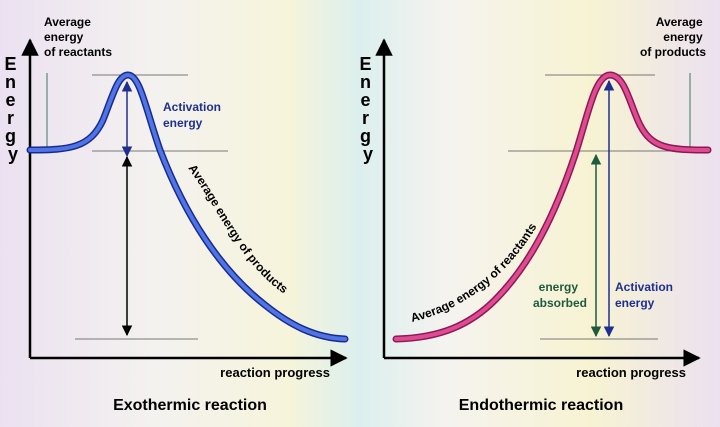 The height and width of the screenshot is (427, 720). What do you see at coordinates (365, 136) in the screenshot?
I see `endo-energy-g: g` at bounding box center [365, 136].